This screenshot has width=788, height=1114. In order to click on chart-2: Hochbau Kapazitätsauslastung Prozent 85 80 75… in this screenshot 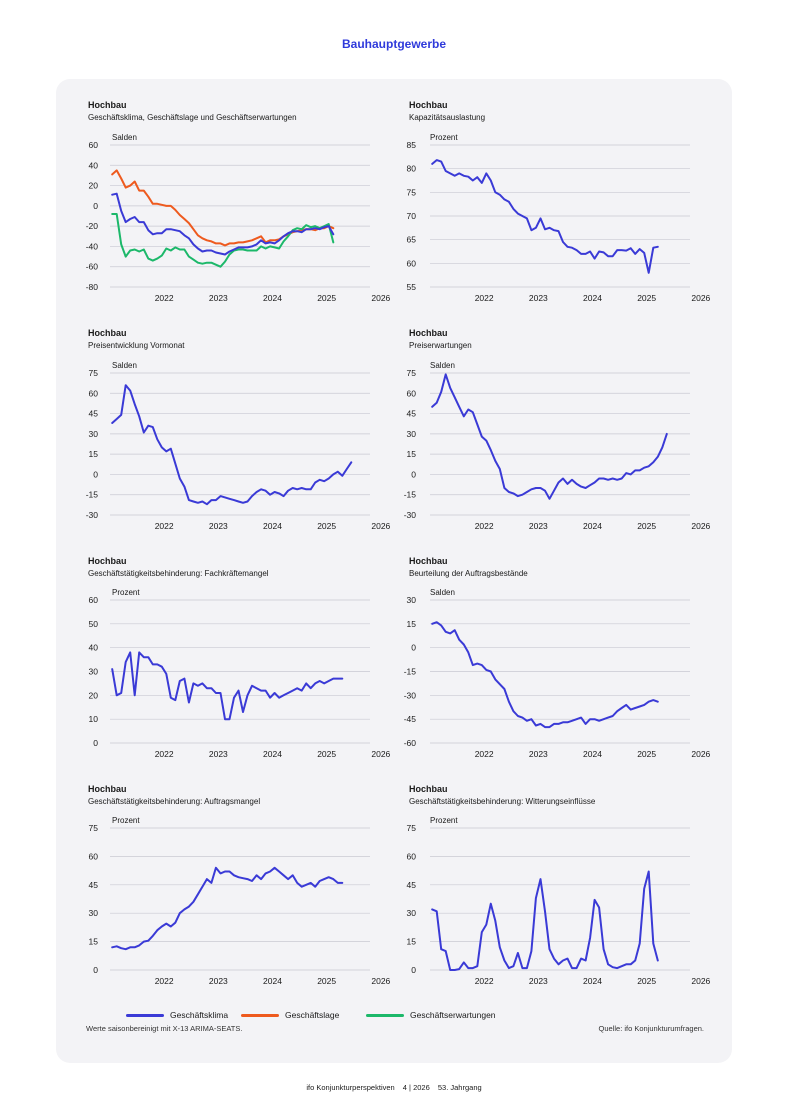, I will do `click(559, 201)`.